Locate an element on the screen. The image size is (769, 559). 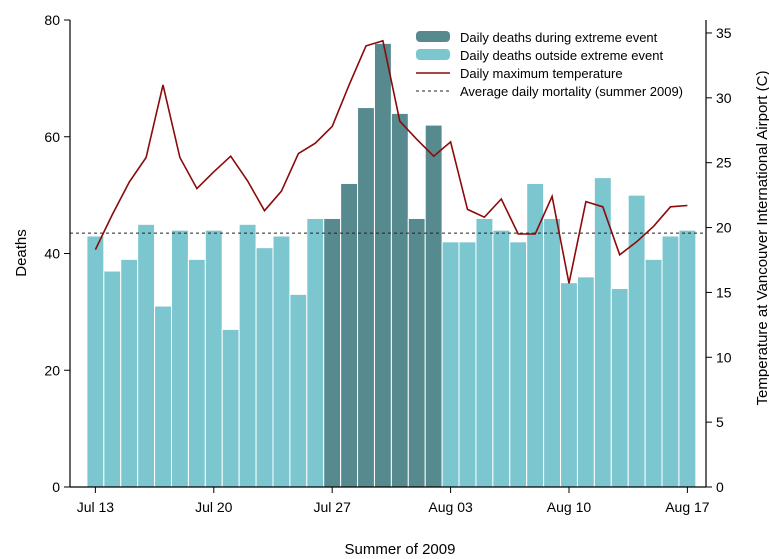
y-axis-title: Deaths is located at coordinates (21, 253).